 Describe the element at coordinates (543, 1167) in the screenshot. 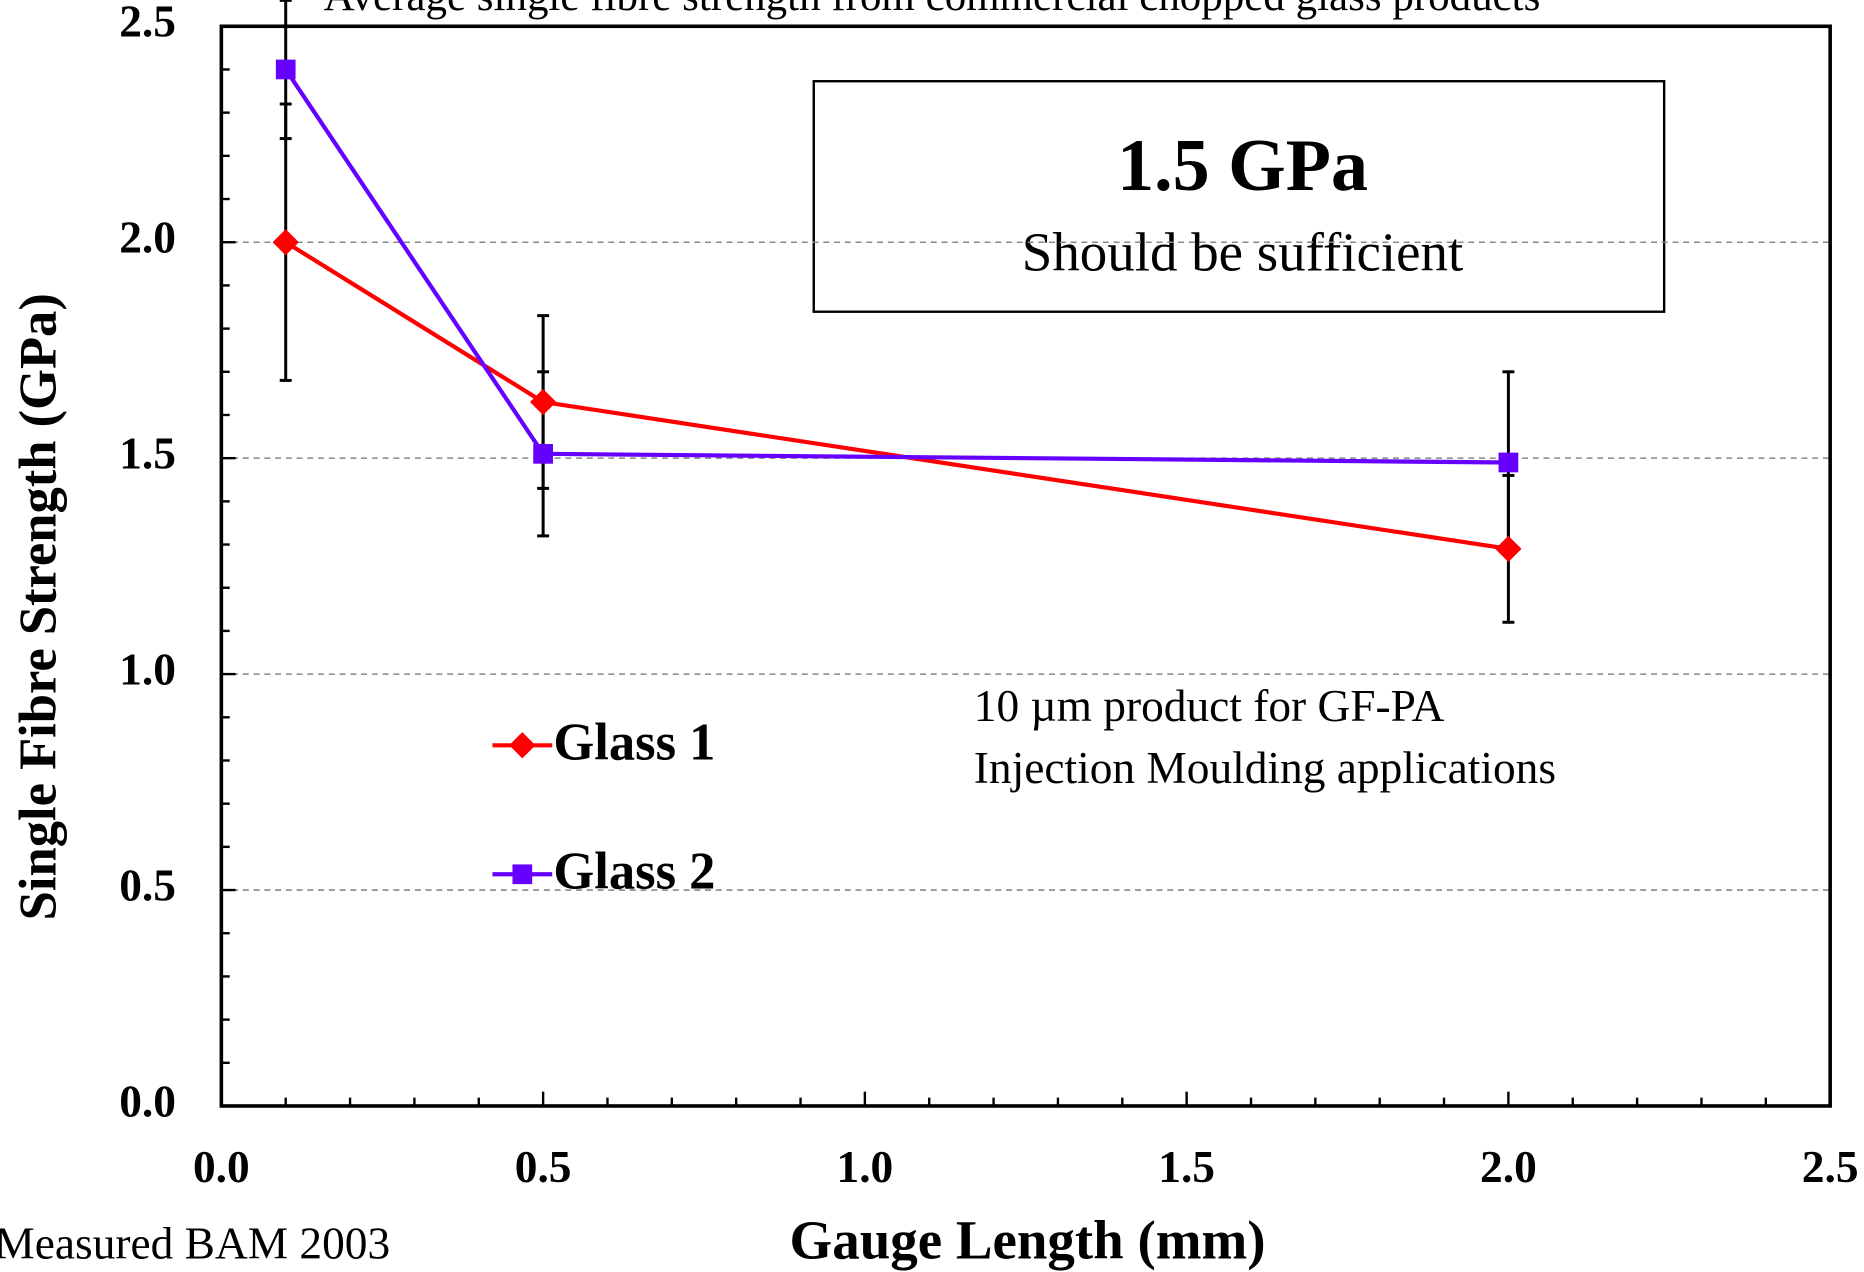

I see `x-tick-label: 0.5` at that location.